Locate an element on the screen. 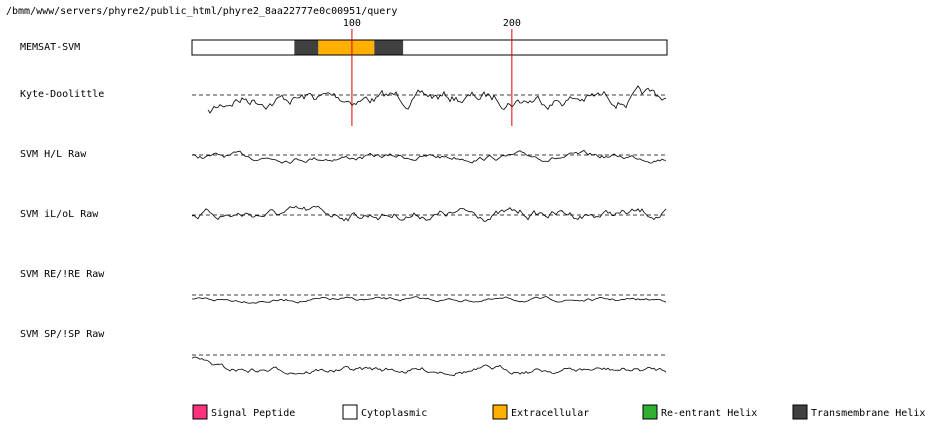 This screenshot has height=435, width=950. legend-label: Signal Peptide is located at coordinates (253, 413).